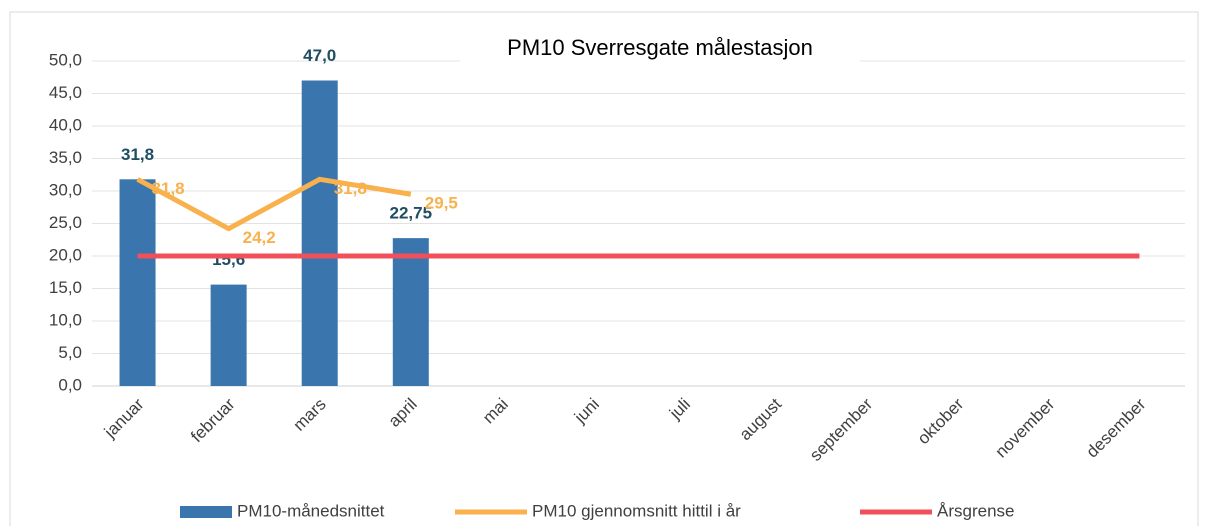  Describe the element at coordinates (137, 154) in the screenshot. I see `bar-value-label: 31,8` at that location.